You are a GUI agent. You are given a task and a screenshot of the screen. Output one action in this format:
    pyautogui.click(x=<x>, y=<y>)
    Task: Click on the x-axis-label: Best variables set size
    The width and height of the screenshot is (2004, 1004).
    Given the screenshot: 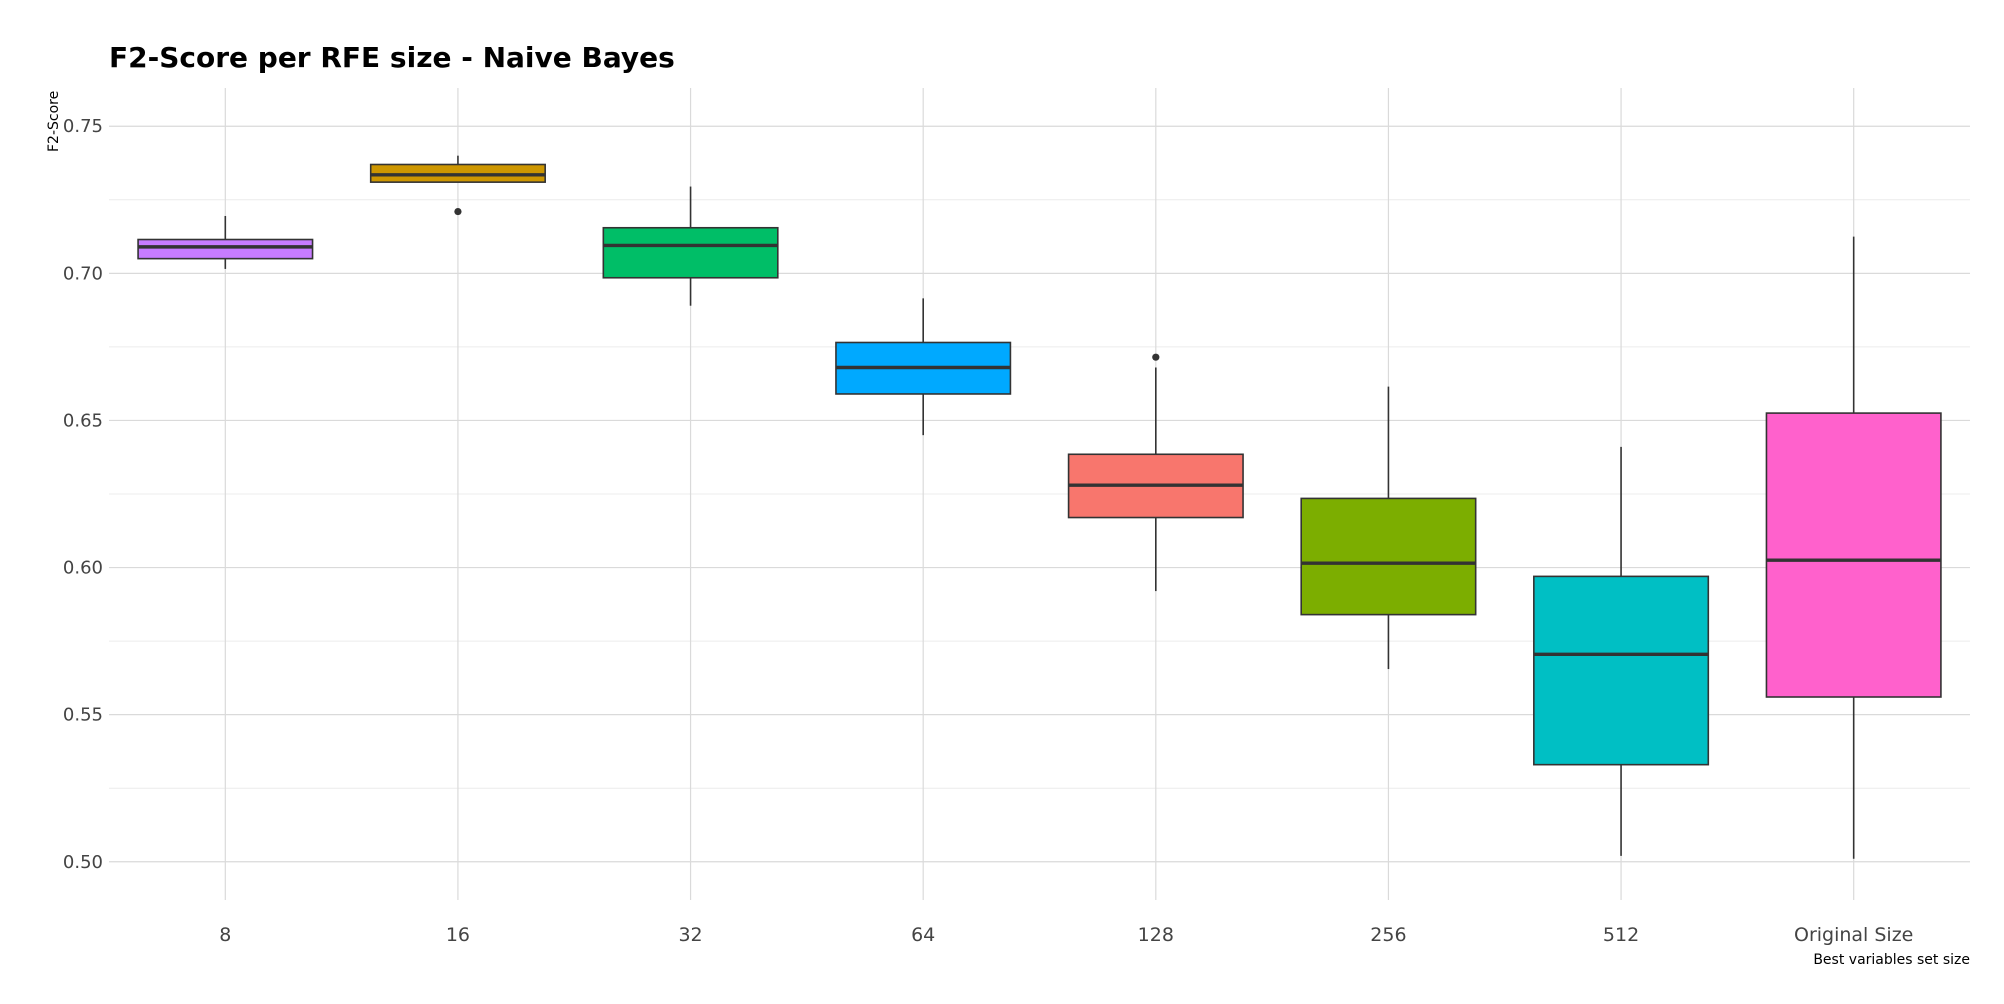 What is the action you would take?
    pyautogui.click(x=1891, y=960)
    